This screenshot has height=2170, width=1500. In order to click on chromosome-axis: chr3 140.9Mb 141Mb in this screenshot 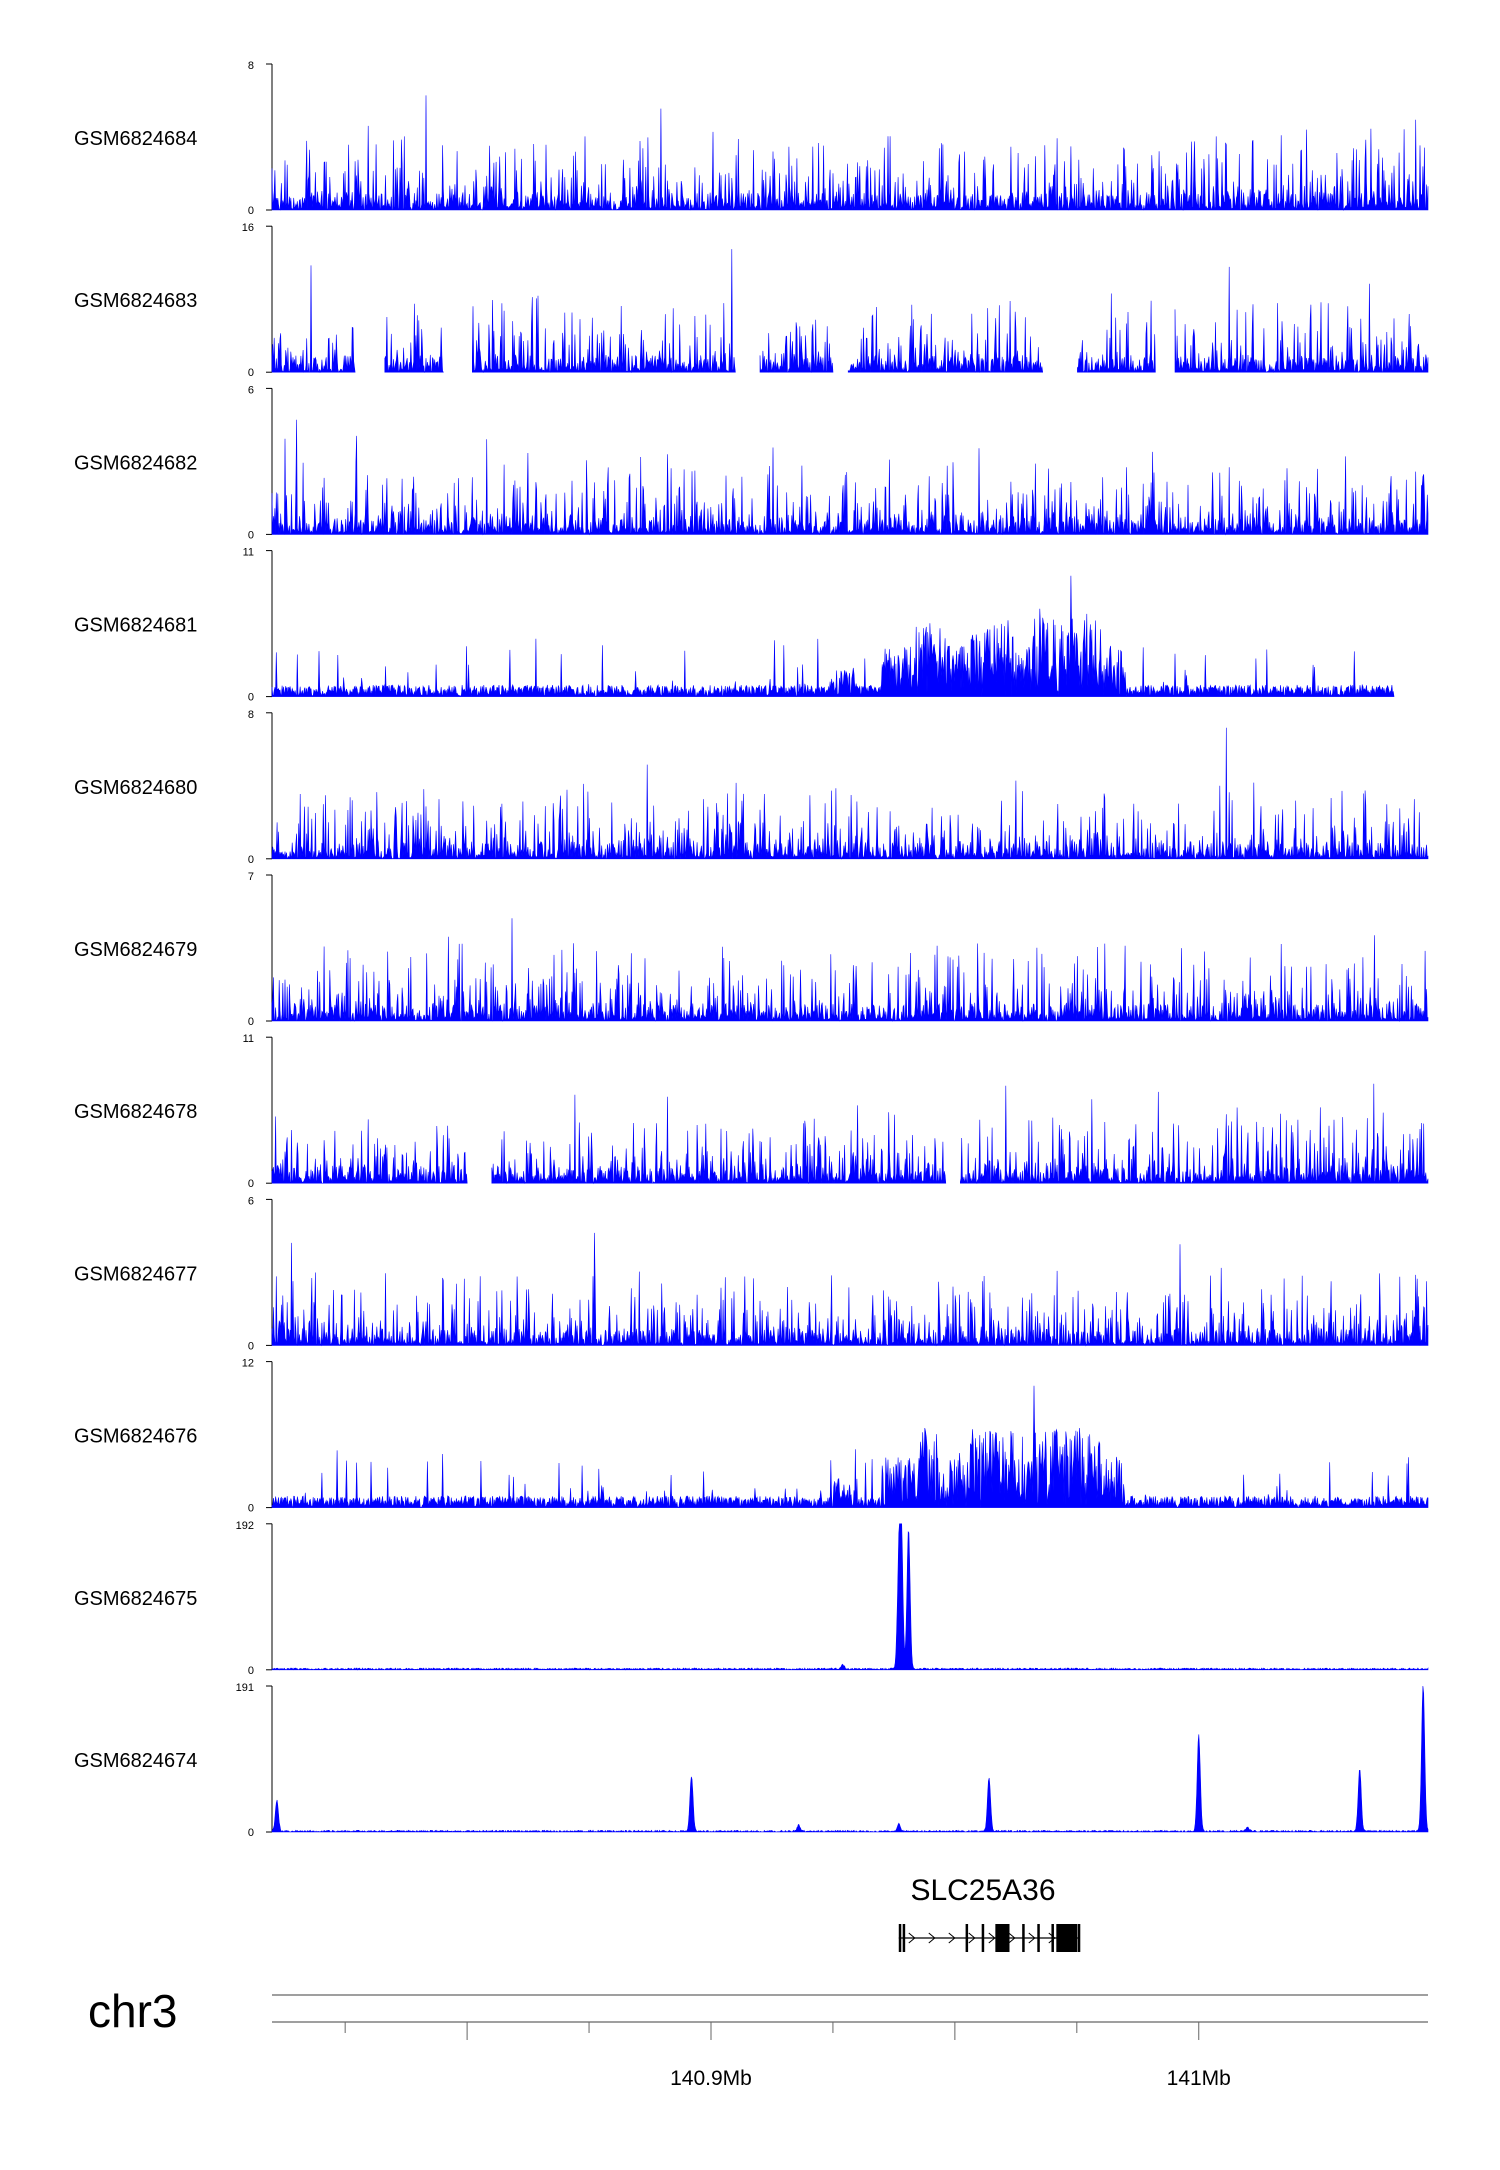, I will do `click(758, 2037)`.